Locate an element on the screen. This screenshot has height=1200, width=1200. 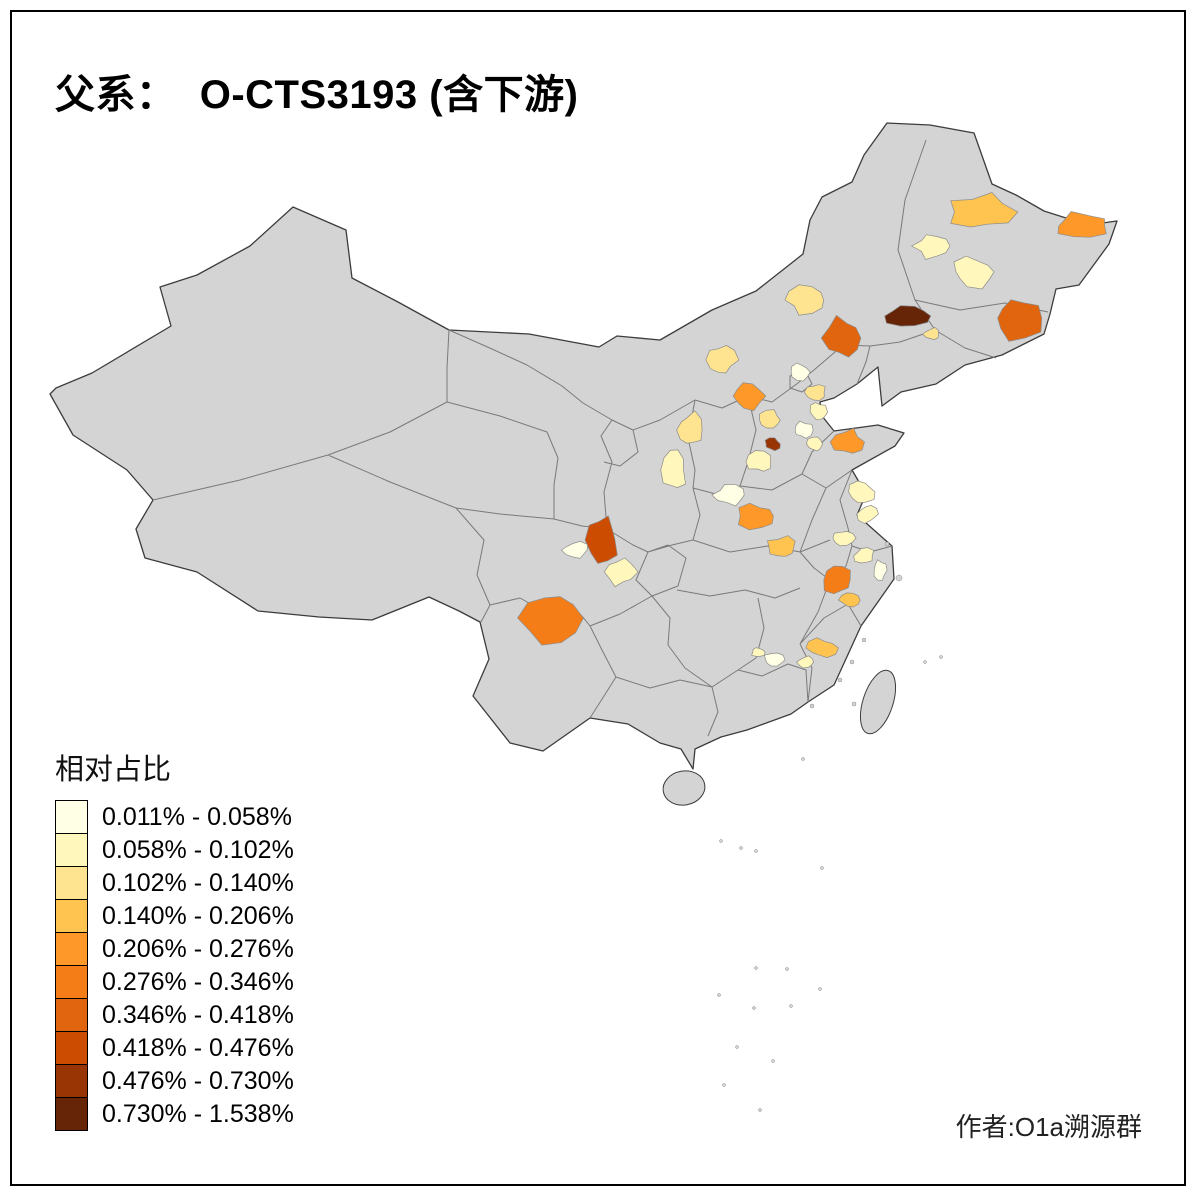
legend-row: 0.011% - 0.058% is located at coordinates (174, 817).